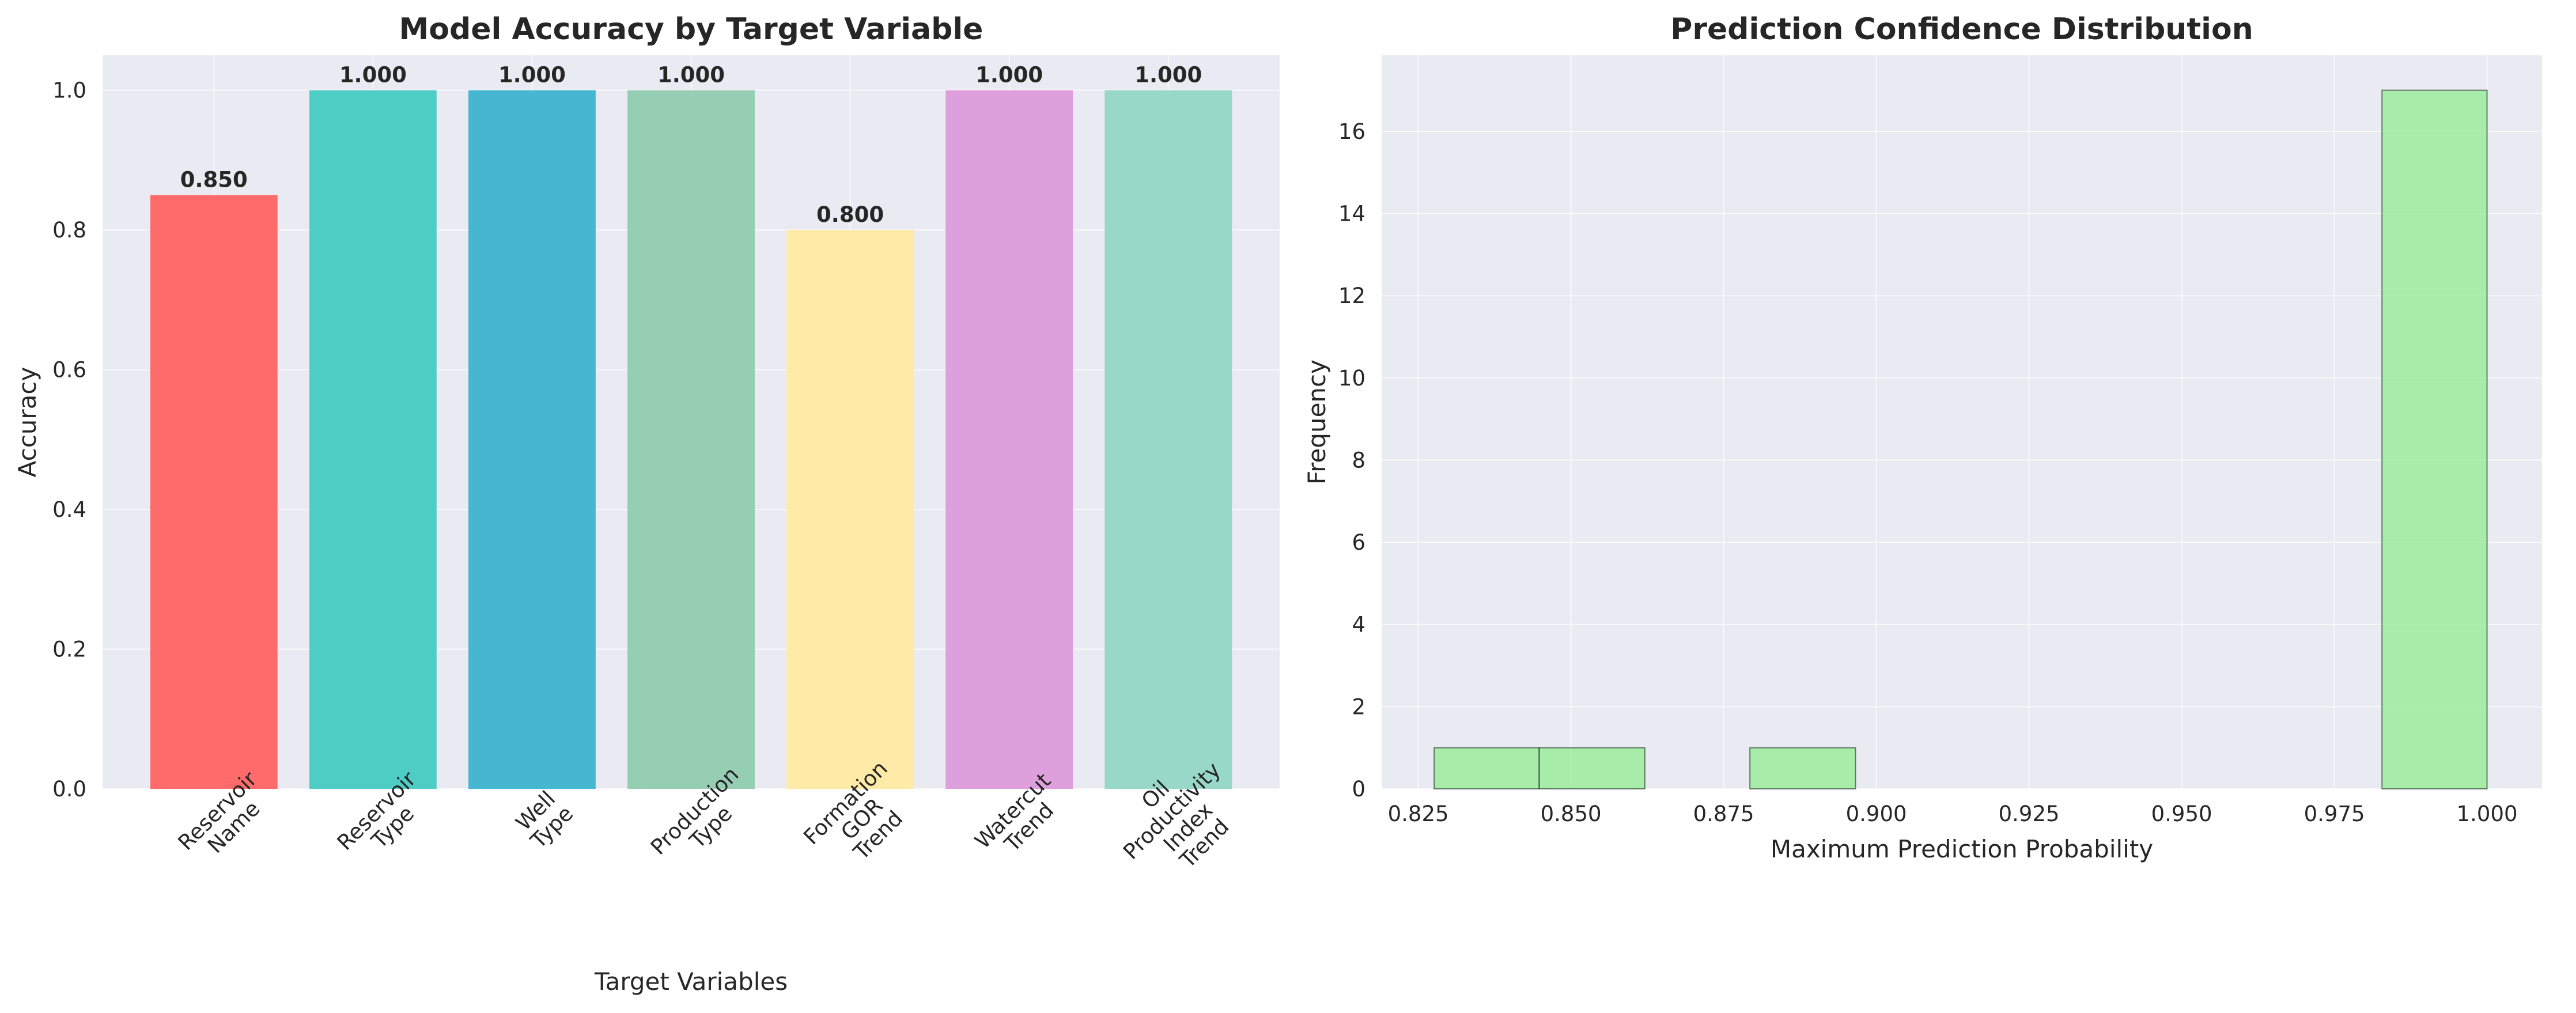 This screenshot has height=1013, width=2576. What do you see at coordinates (69, 509) in the screenshot?
I see `accuracy-y-tick-label: 0.4` at bounding box center [69, 509].